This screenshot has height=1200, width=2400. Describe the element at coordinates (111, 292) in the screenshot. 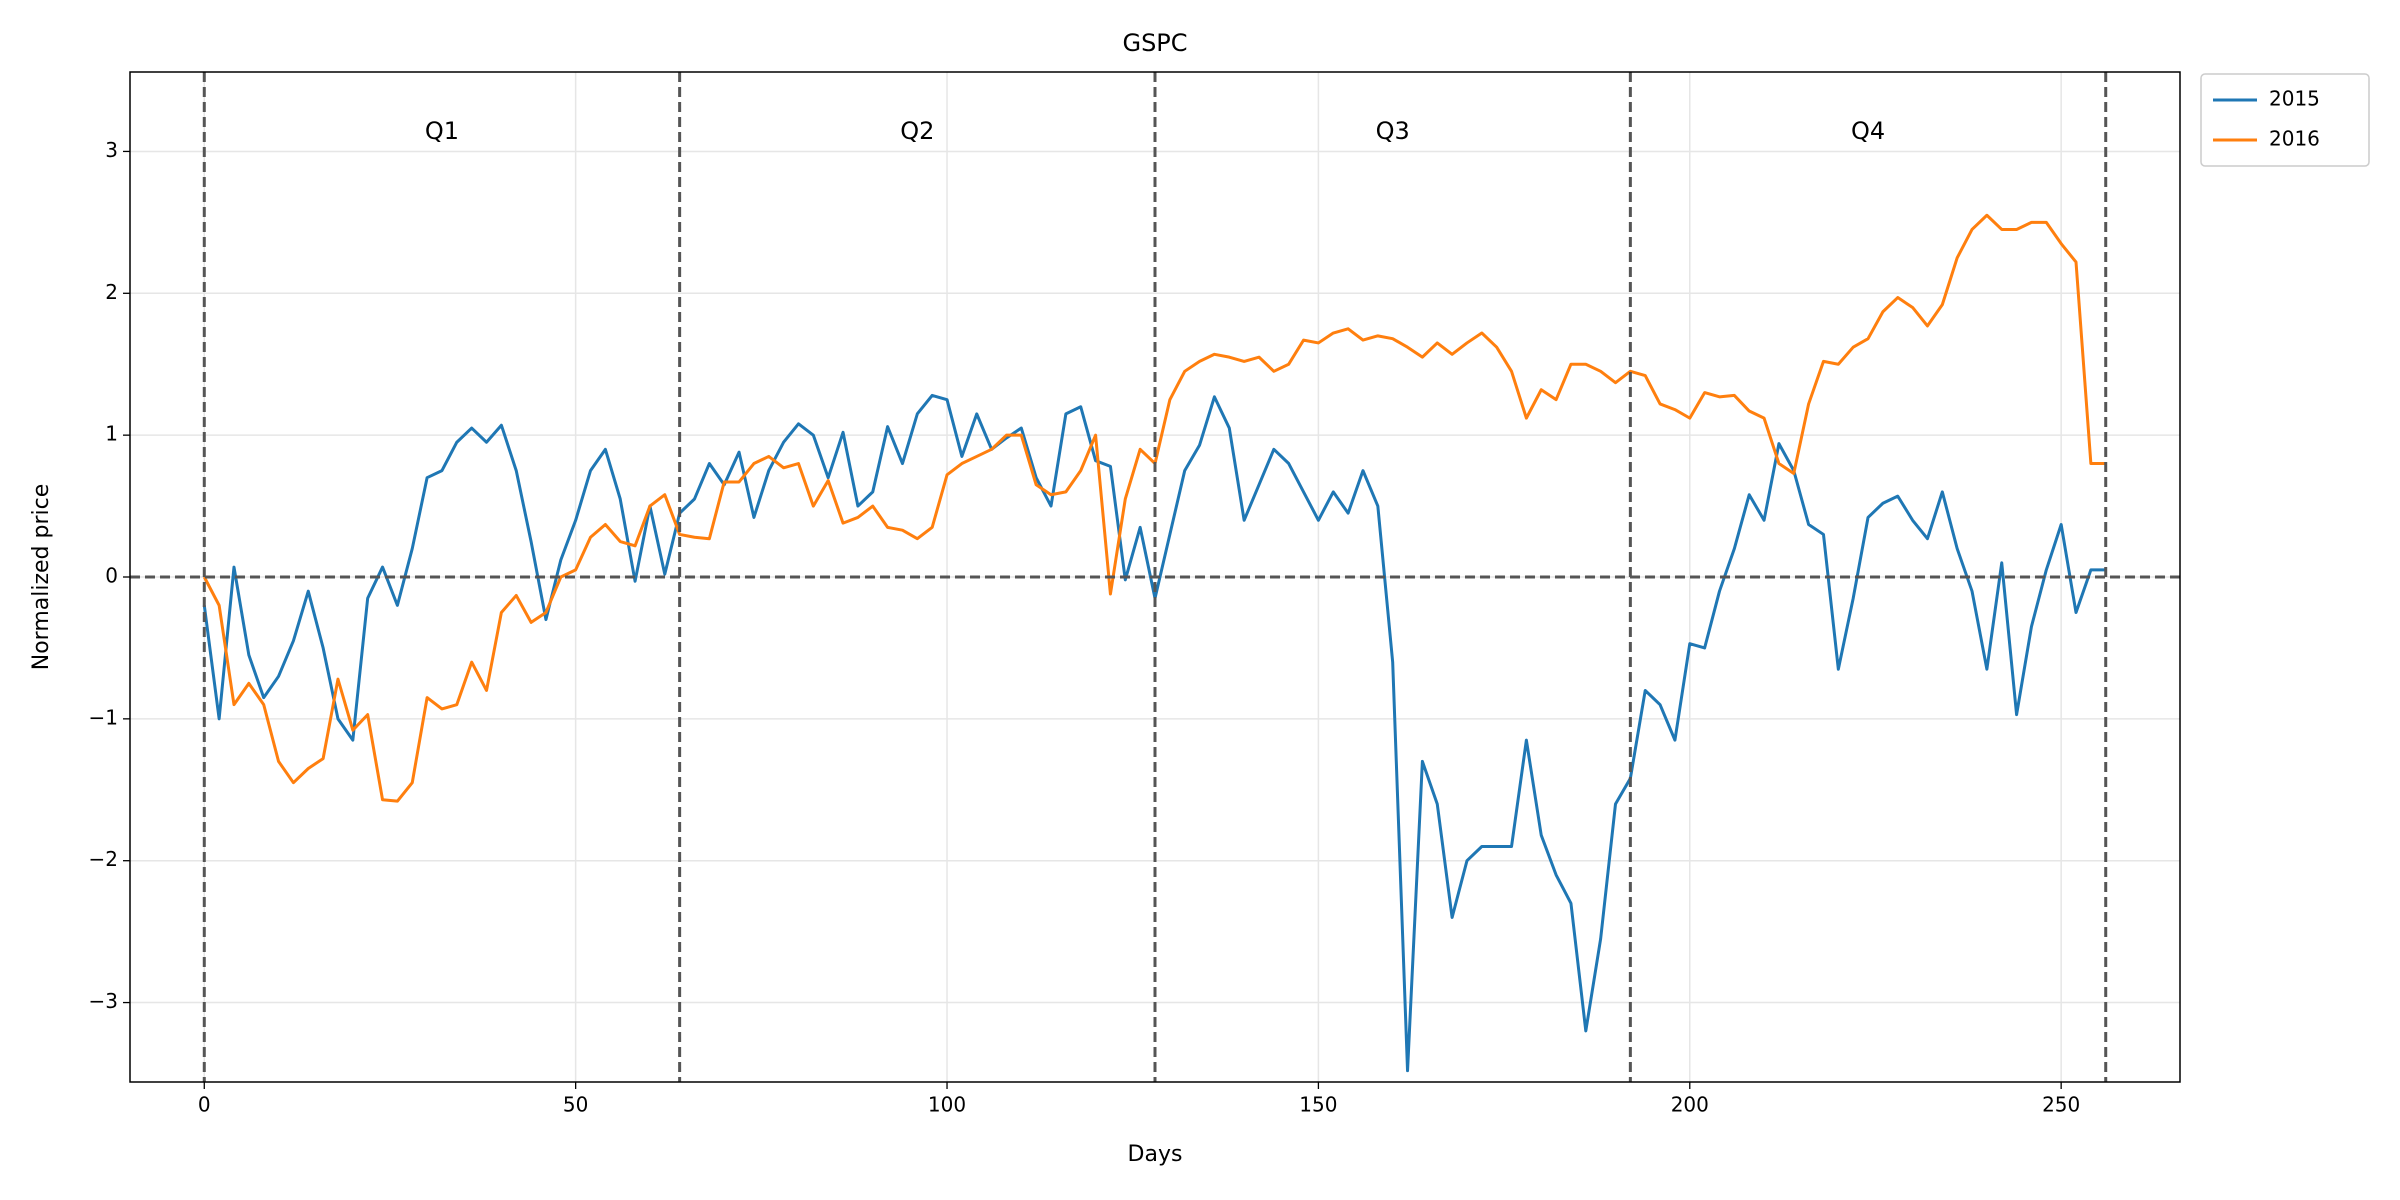

I see `y-tick-label: 2` at that location.